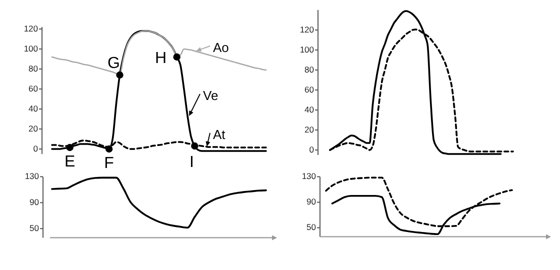 The width and height of the screenshot is (560, 270). I want to click on legend-label: Ao, so click(221, 47).